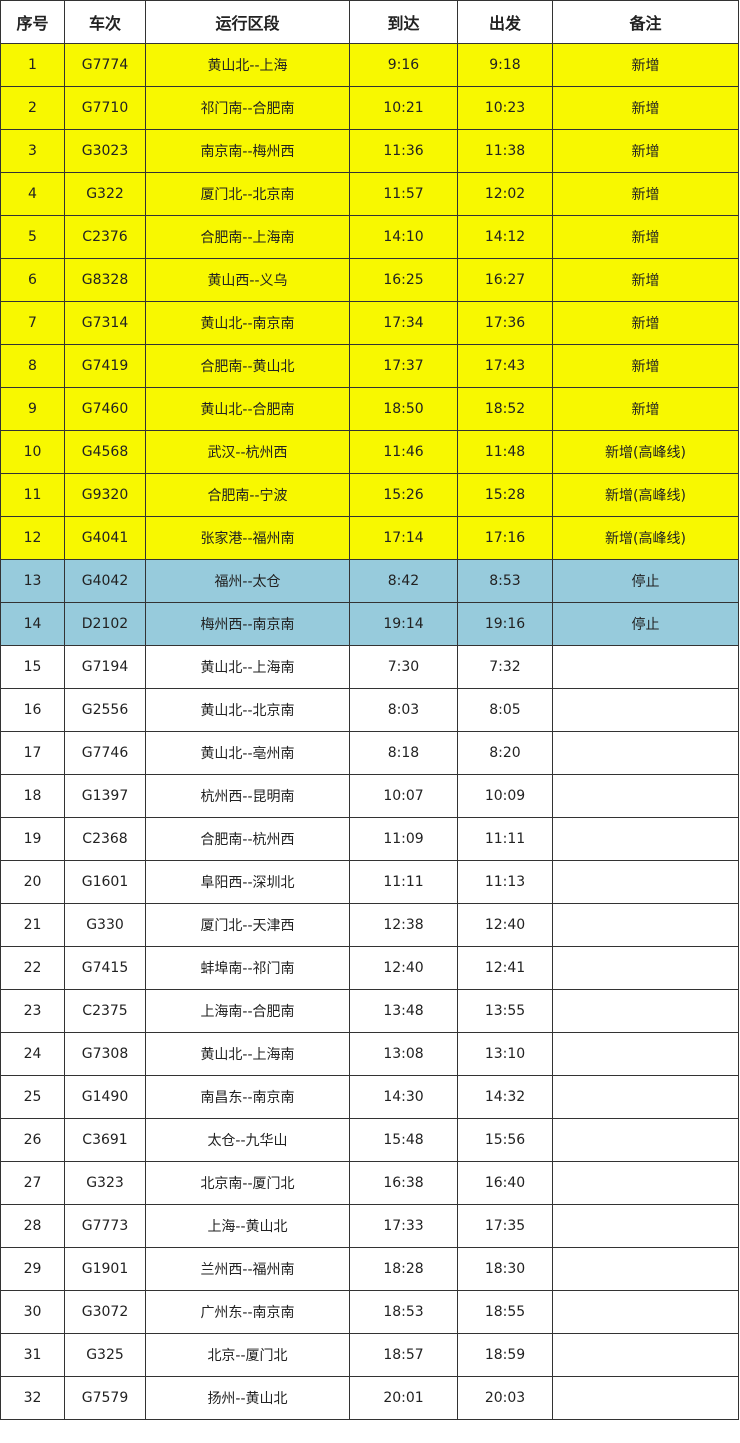 This screenshot has height=1443, width=740. Describe the element at coordinates (505, 753) in the screenshot. I see `cell-departure: 8:20` at that location.